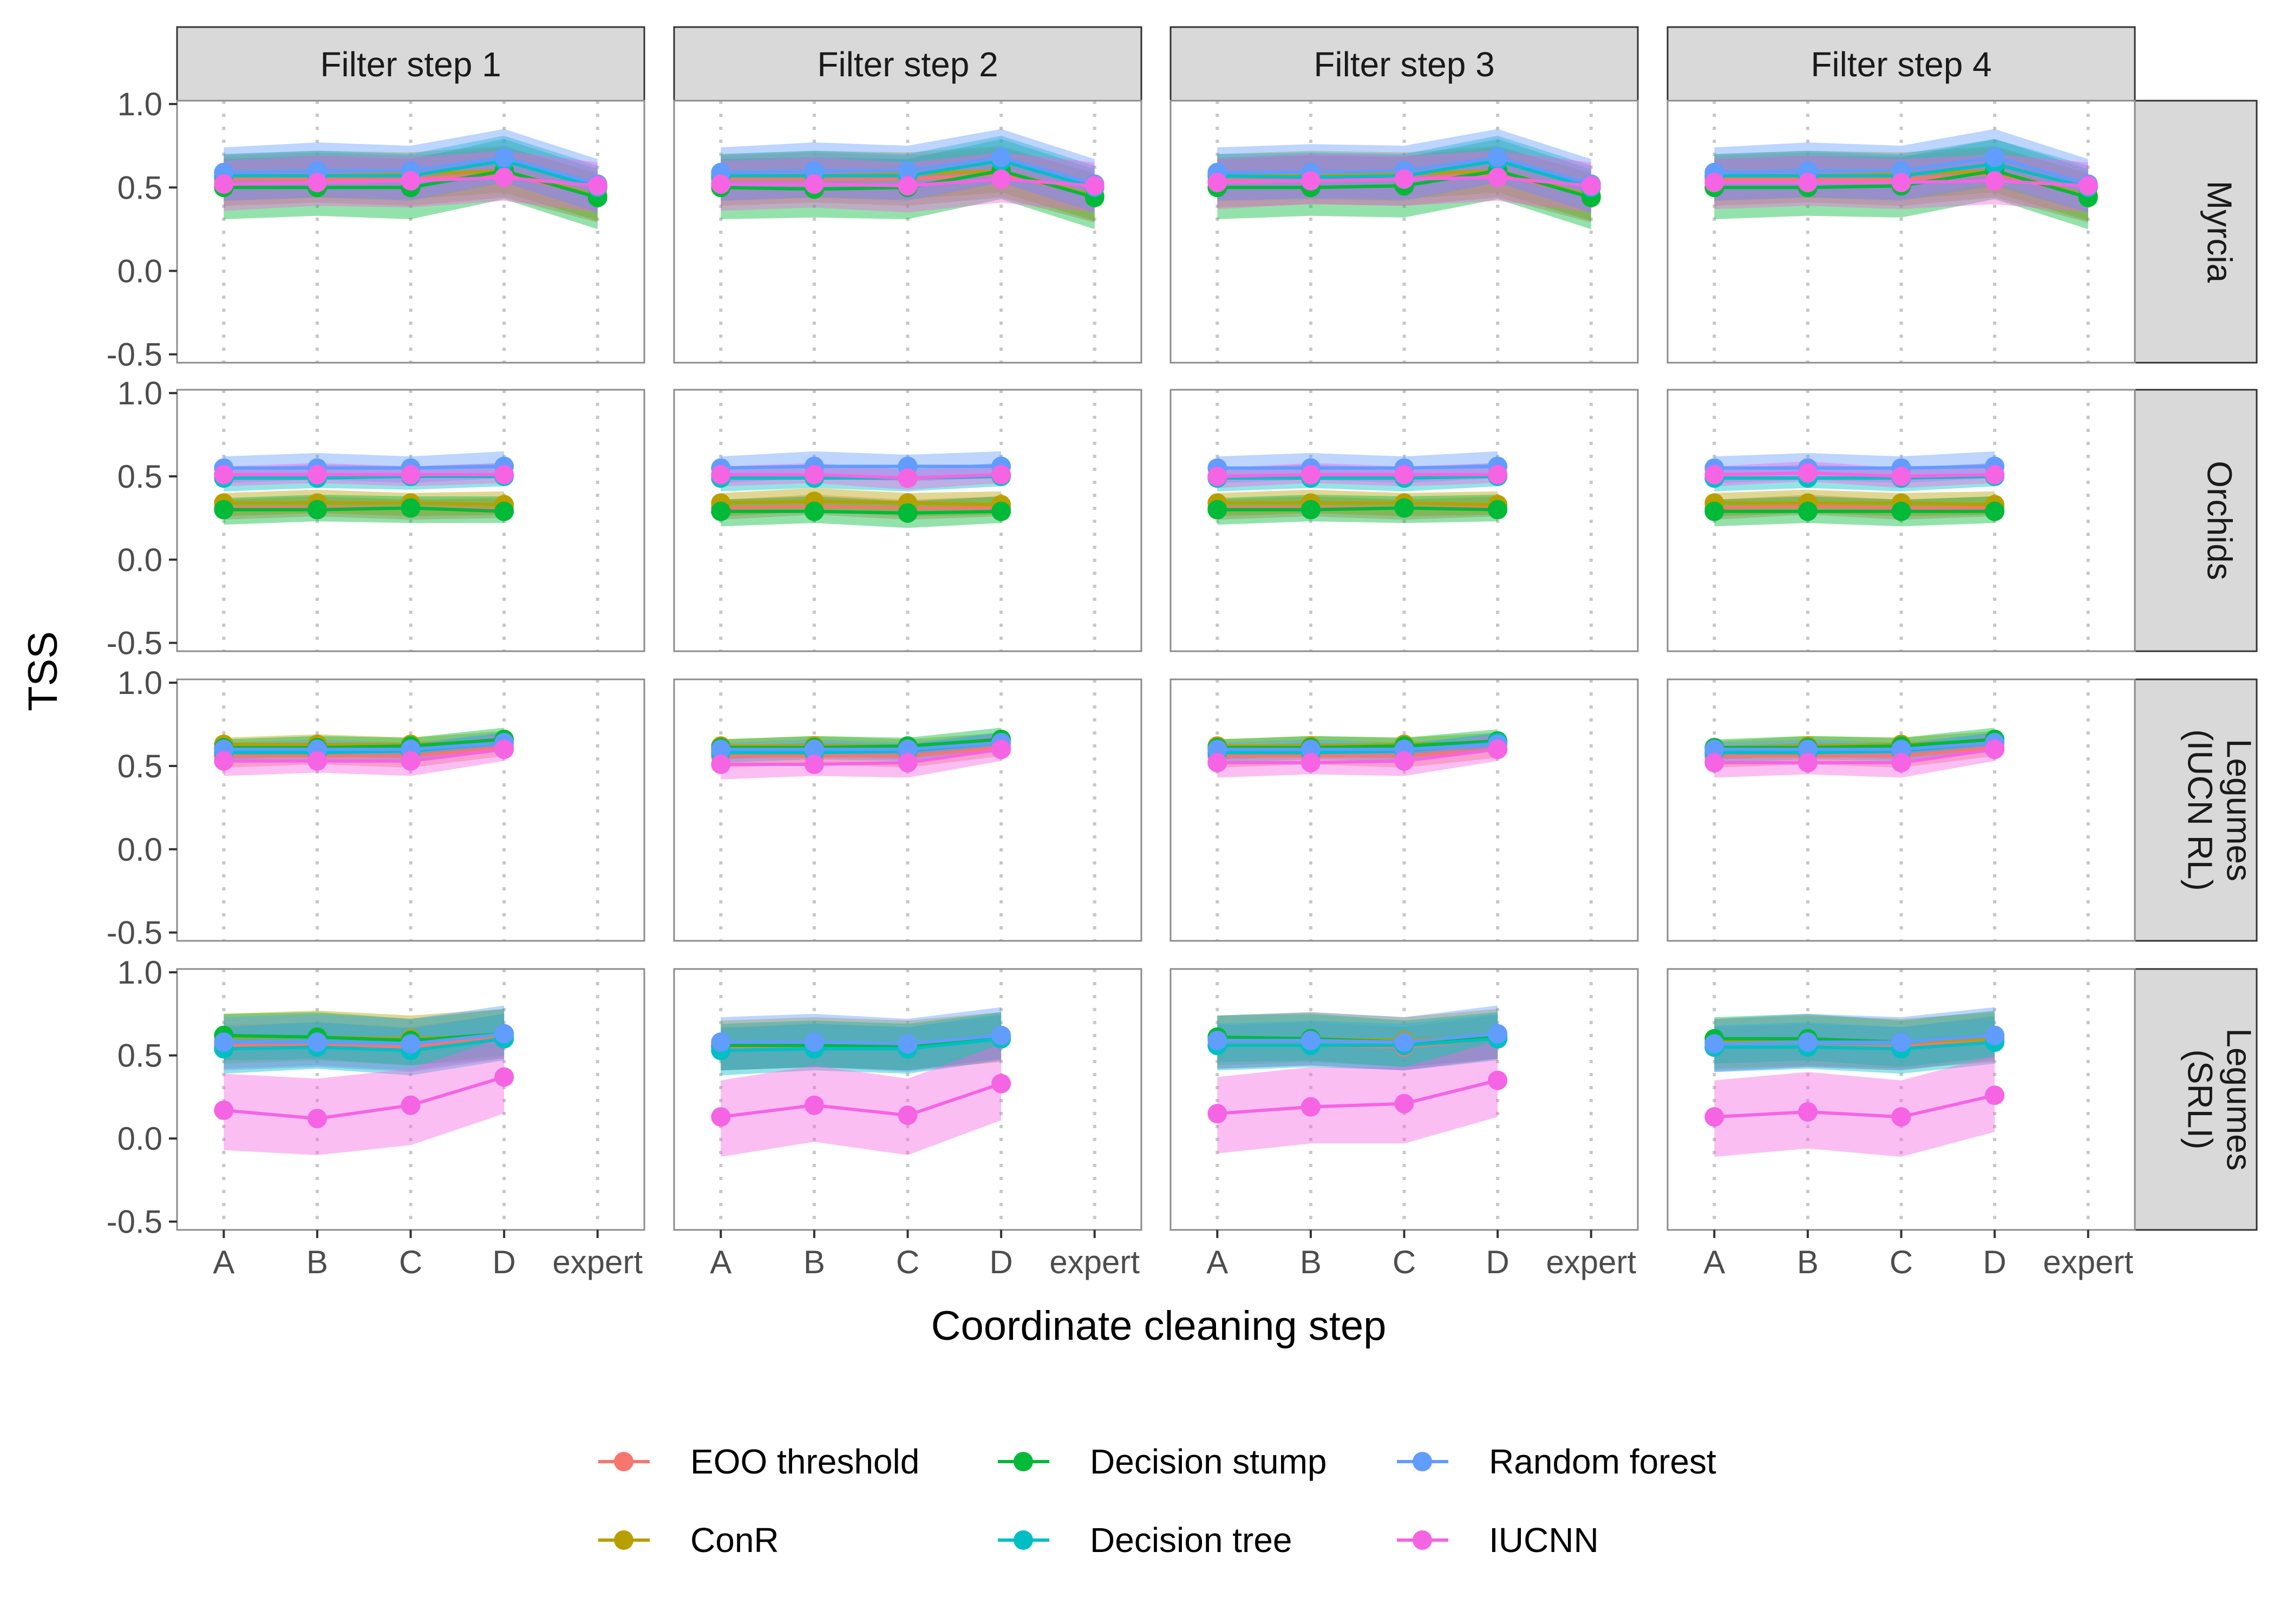 Image resolution: width=2274 pixels, height=1624 pixels. What do you see at coordinates (1145, 1540) in the screenshot?
I see `legend-item: Decision tree` at bounding box center [1145, 1540].